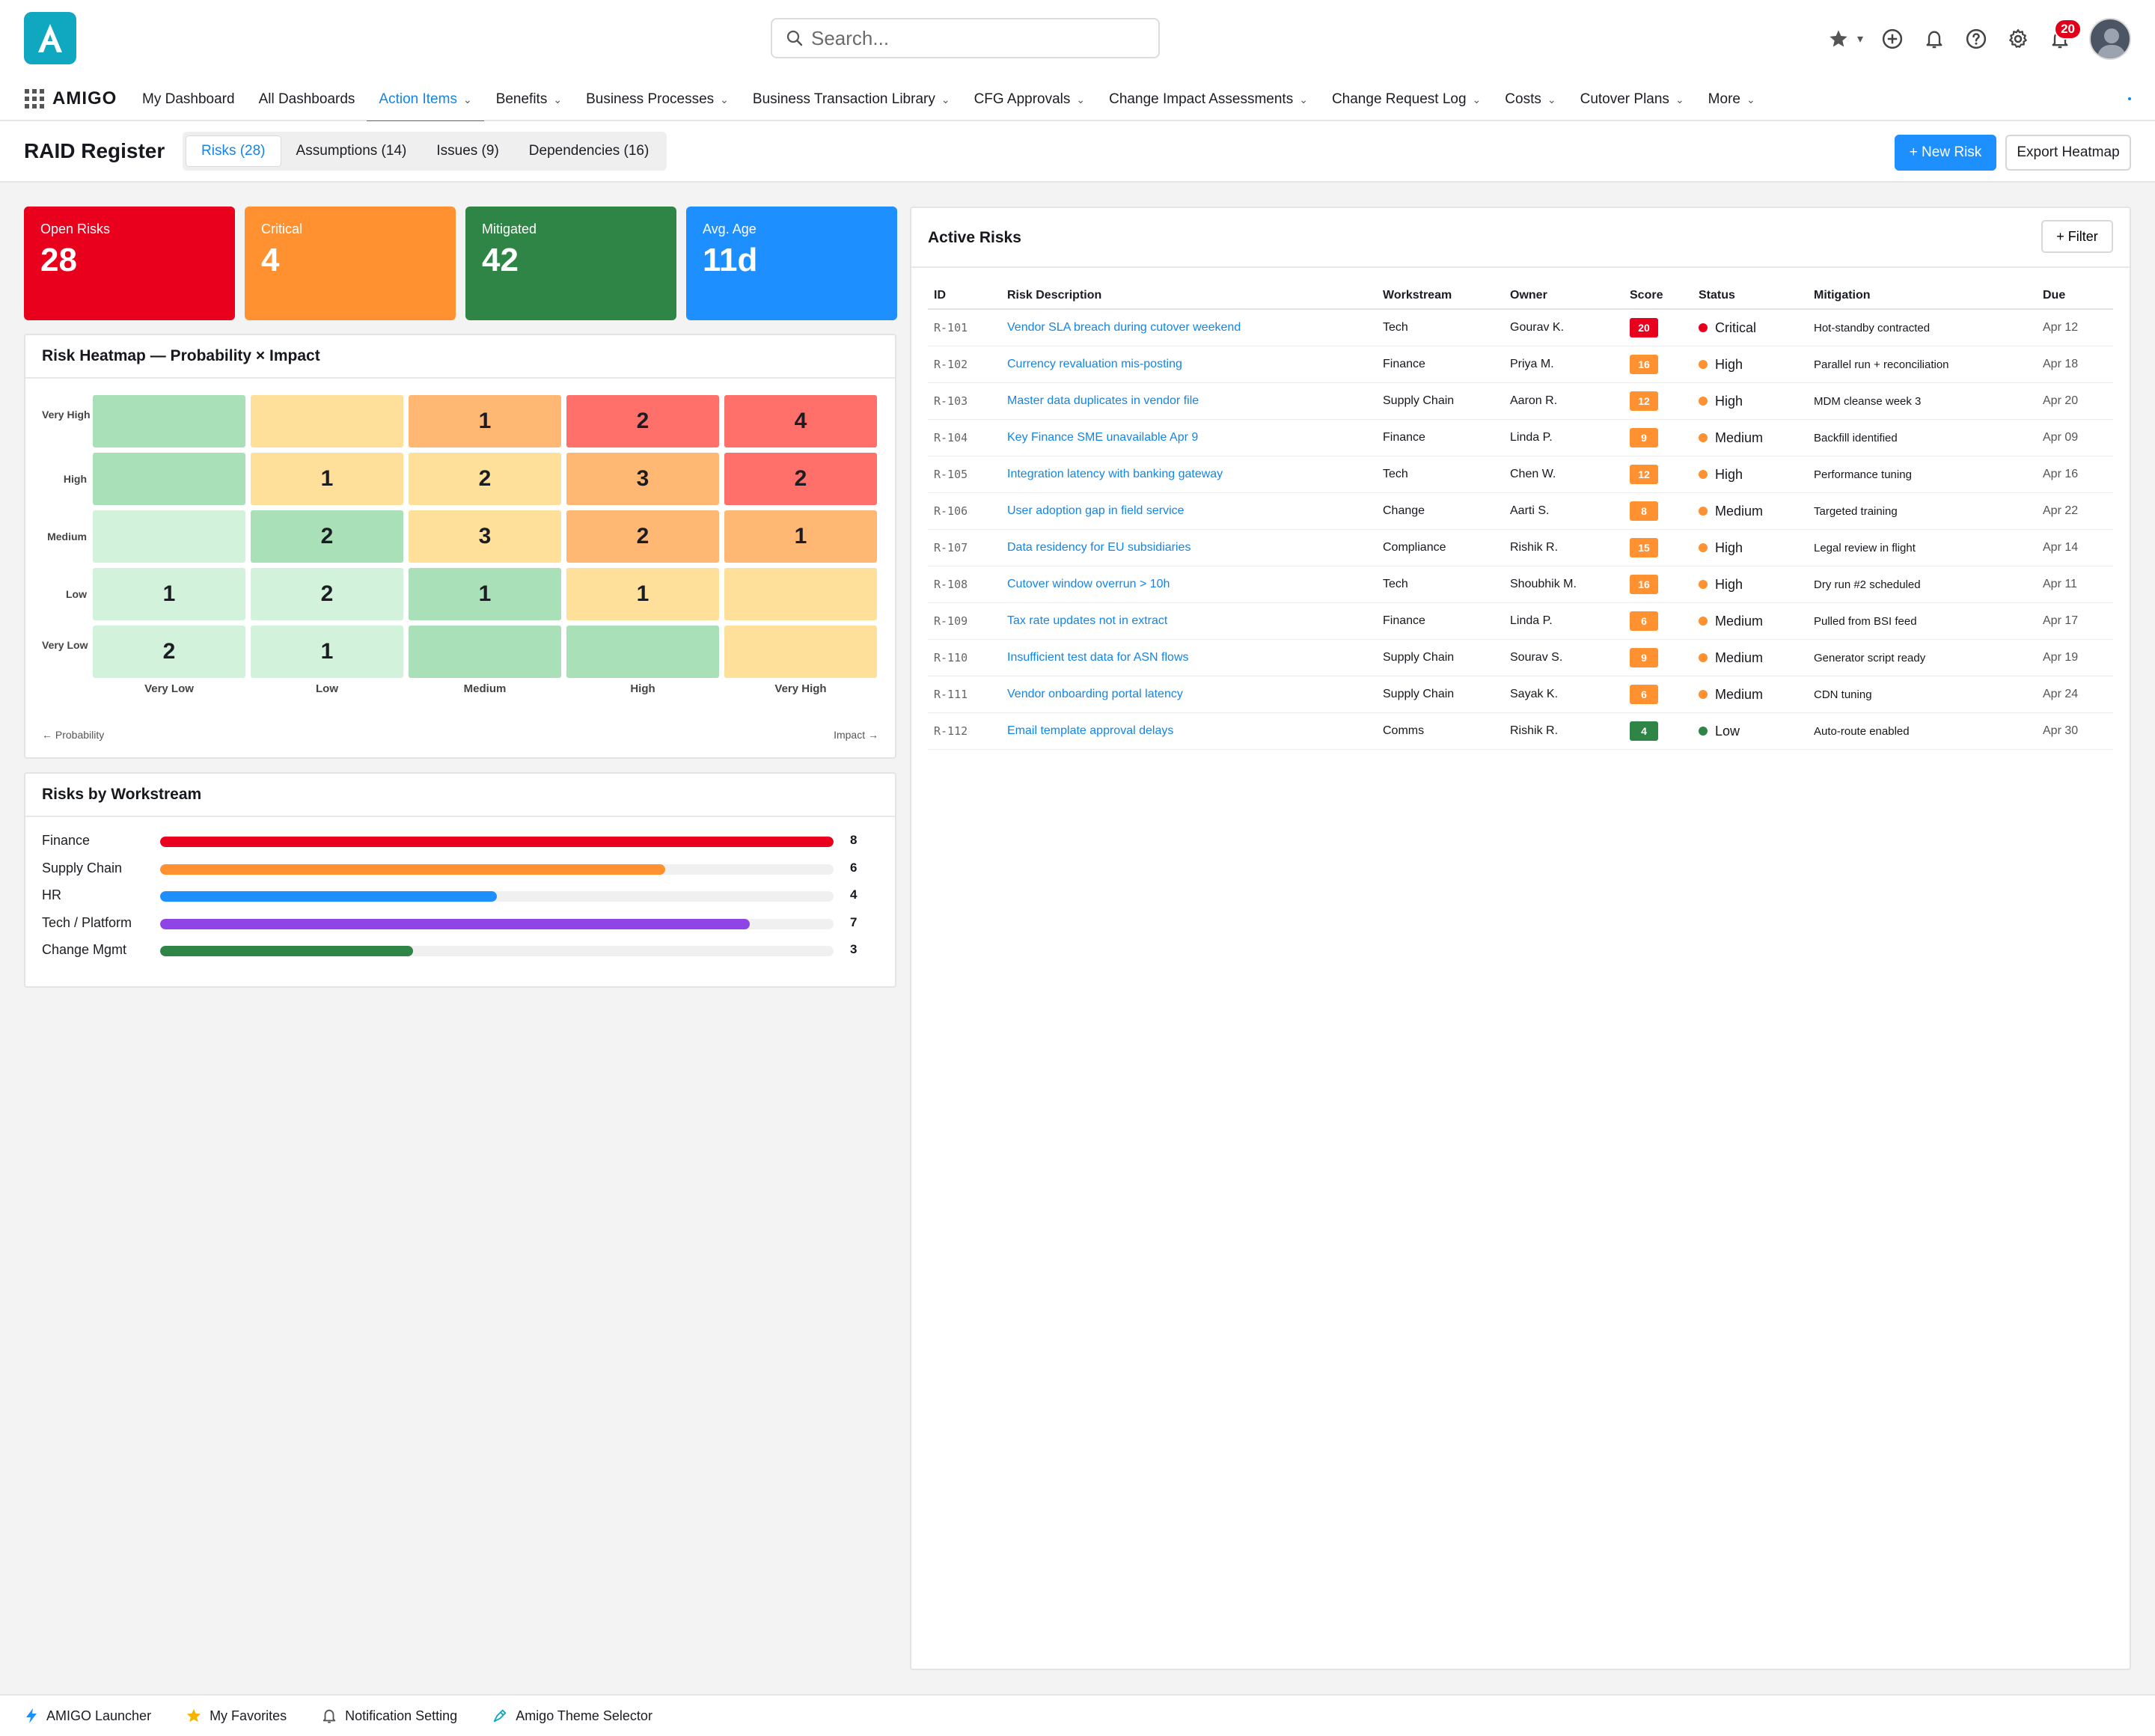  What do you see at coordinates (1838, 39) in the screenshot?
I see `star-icon` at bounding box center [1838, 39].